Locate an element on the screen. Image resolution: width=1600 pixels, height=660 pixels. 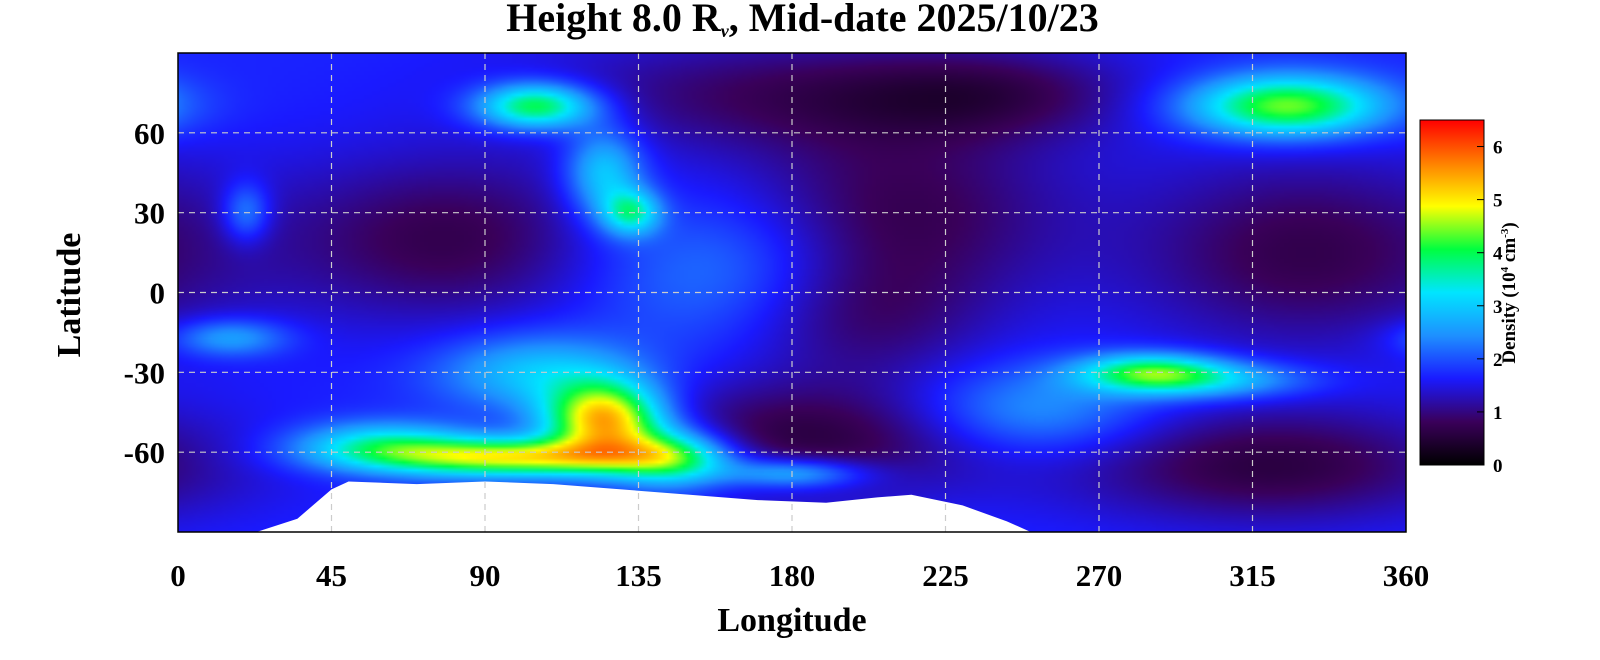
x-tick-label: 180 is located at coordinates (792, 575).